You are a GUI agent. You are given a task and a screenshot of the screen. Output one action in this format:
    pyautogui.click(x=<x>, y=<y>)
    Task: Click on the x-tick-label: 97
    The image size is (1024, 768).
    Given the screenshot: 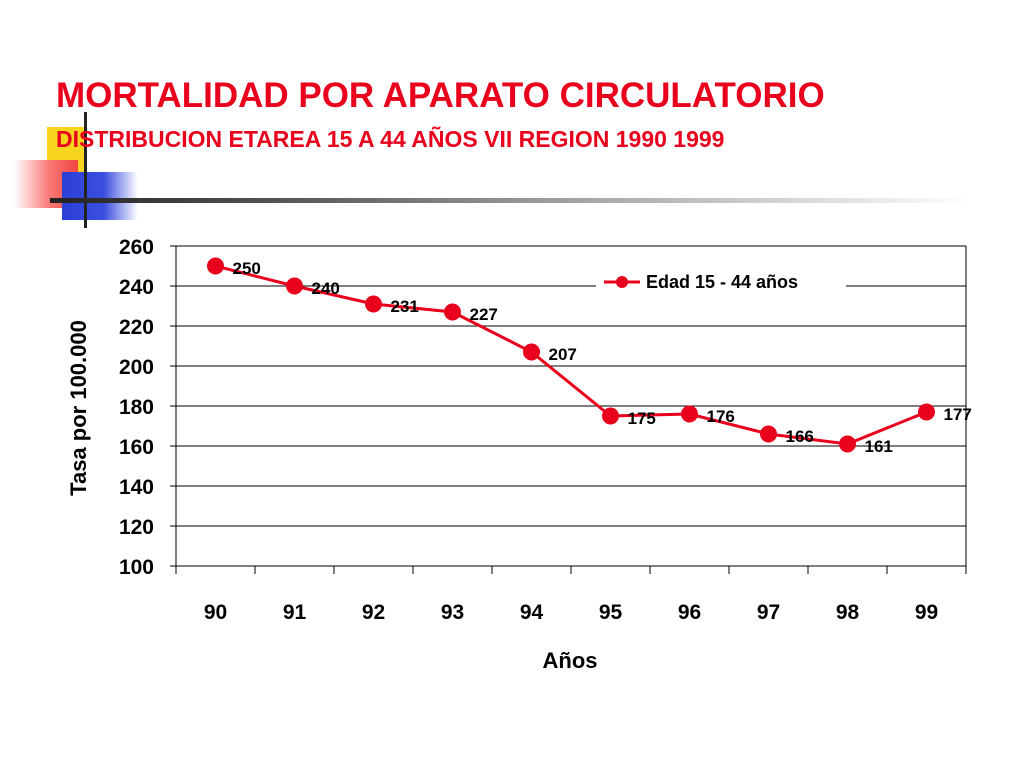 What is the action you would take?
    pyautogui.click(x=768, y=612)
    